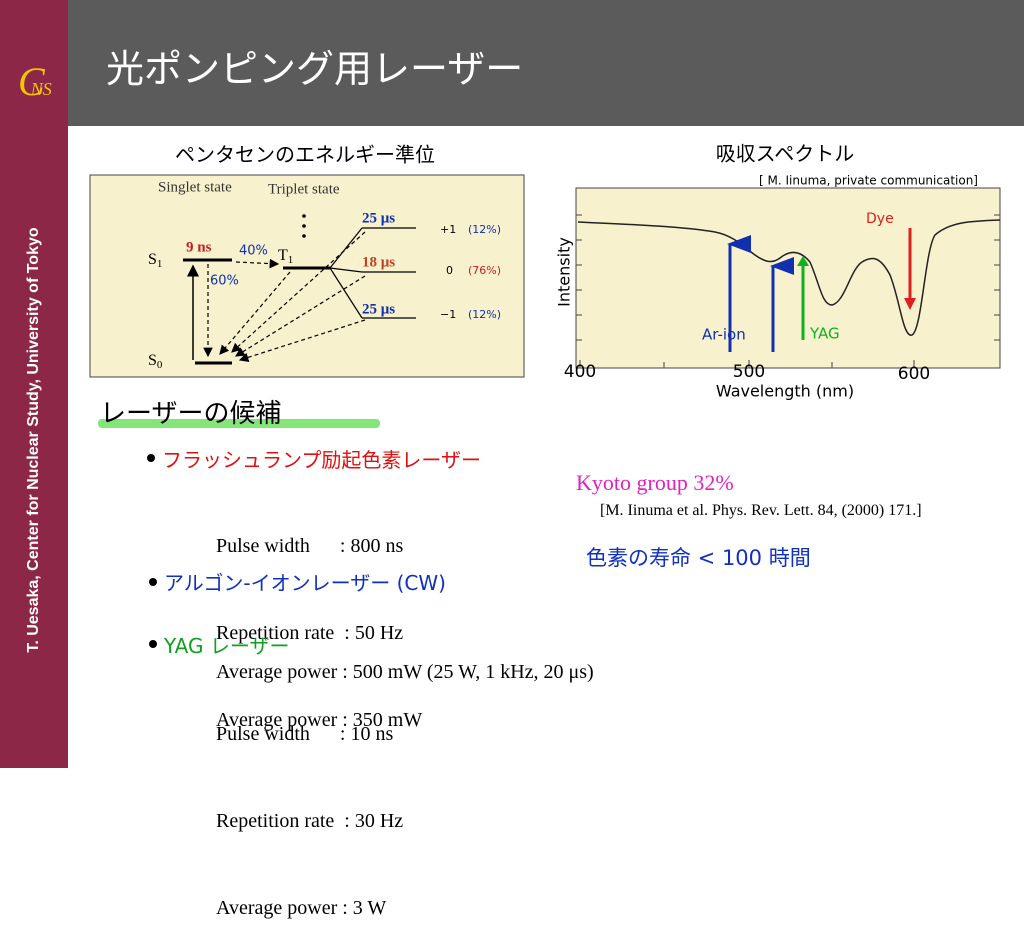 This screenshot has width=1024, height=952. I want to click on spectrum-title: 吸収スペクトル, so click(785, 154).